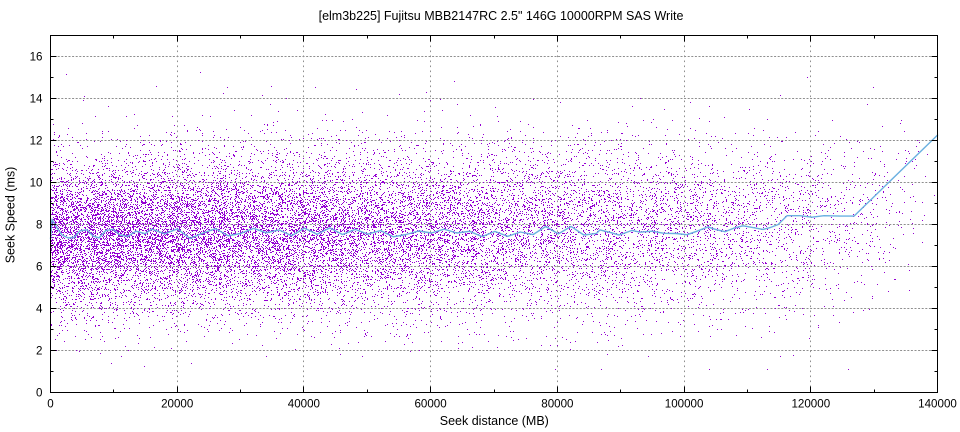 The height and width of the screenshot is (432, 960). I want to click on svg-text: 40000, so click(304, 404).